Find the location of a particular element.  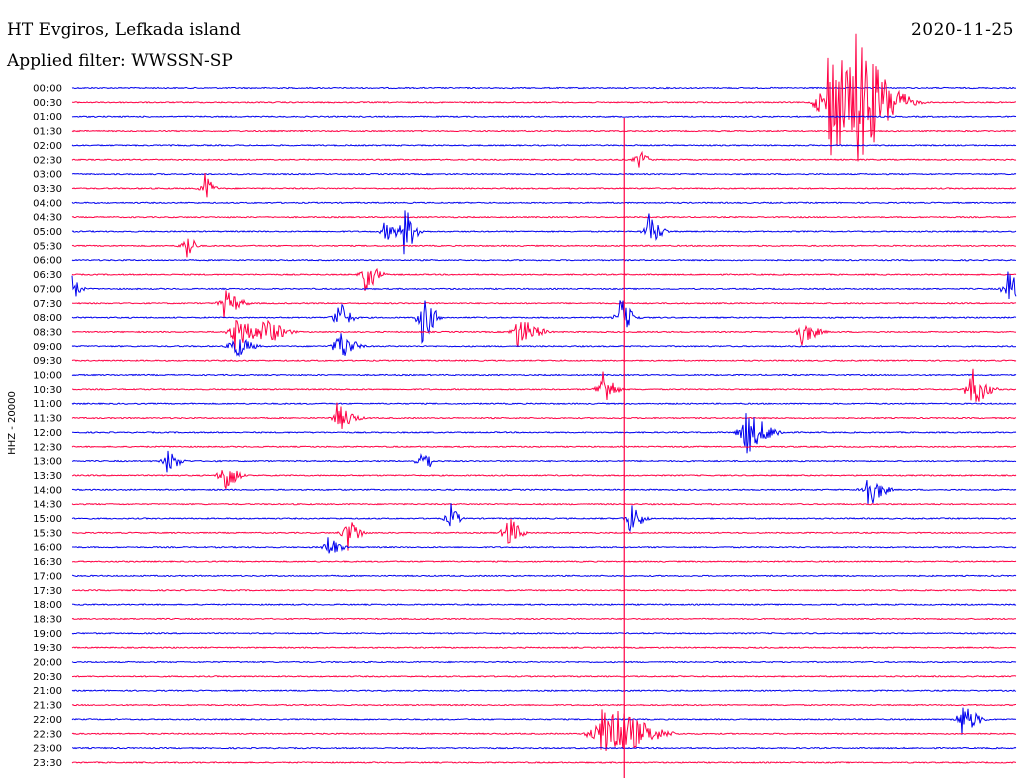

time-tick-label: 16:00 is located at coordinates (47, 548).